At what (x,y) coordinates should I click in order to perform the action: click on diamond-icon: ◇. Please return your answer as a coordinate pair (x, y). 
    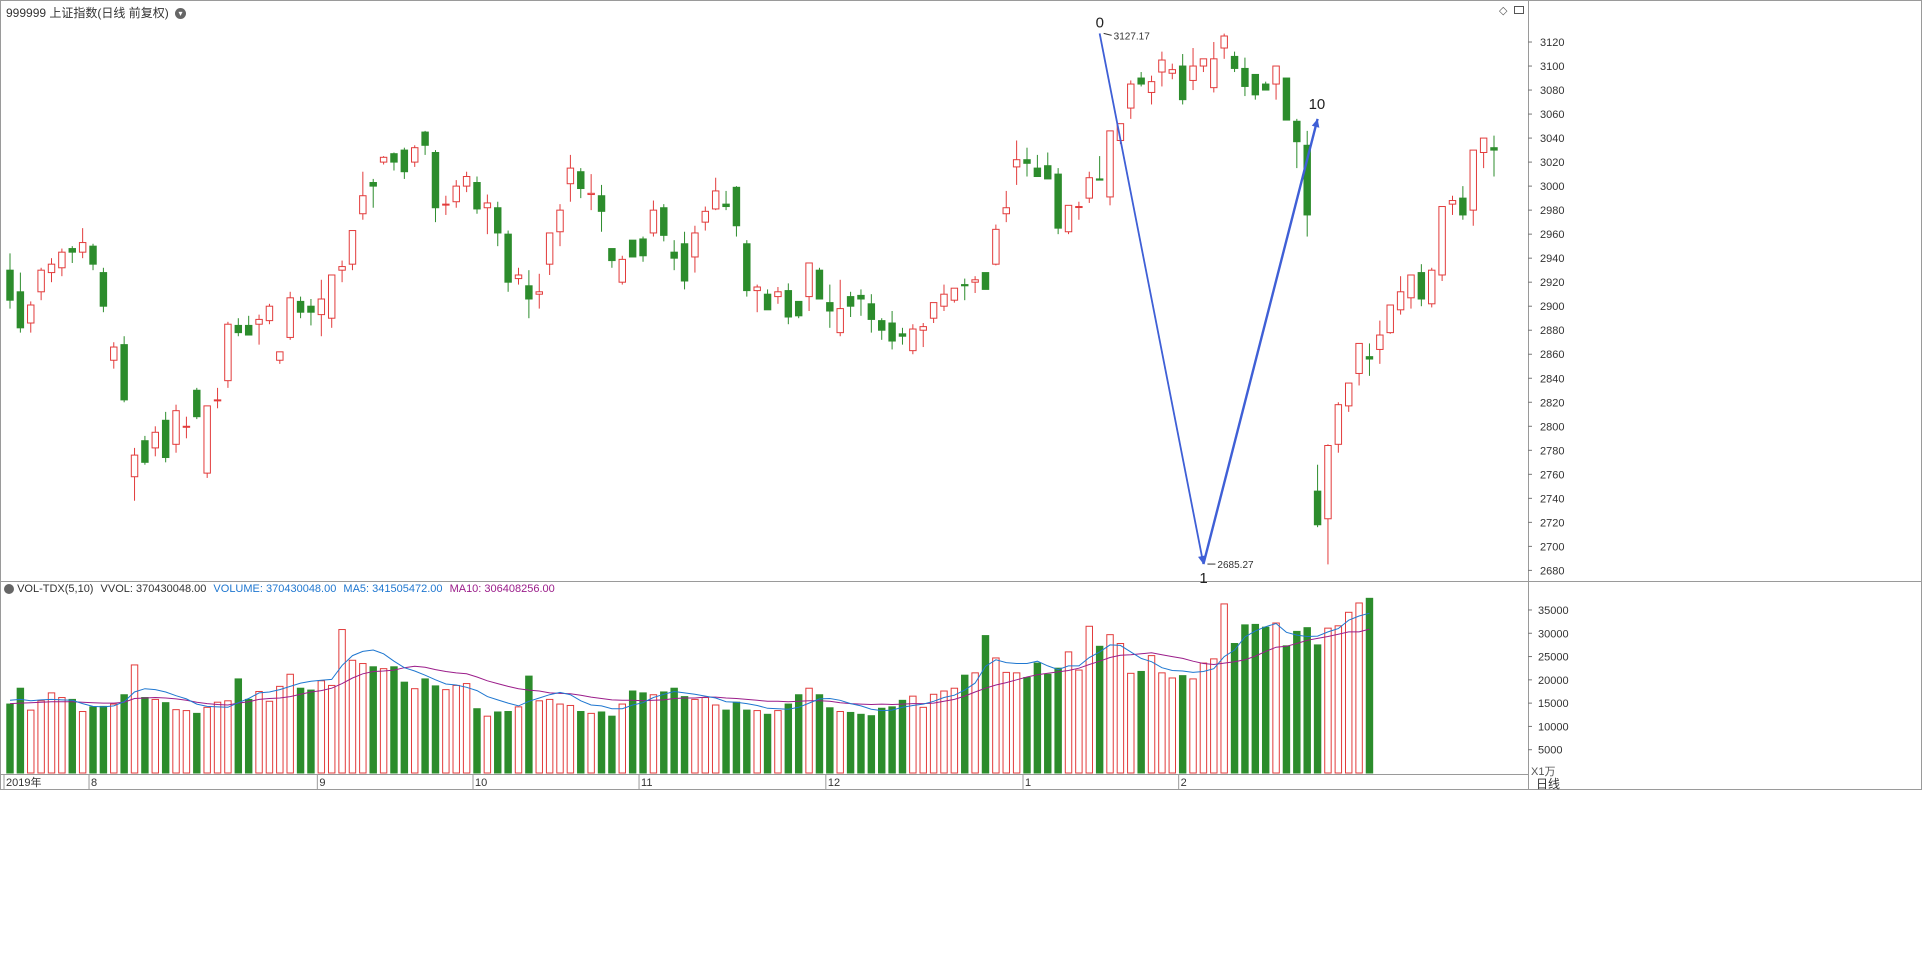
    Looking at the image, I should click on (1503, 11).